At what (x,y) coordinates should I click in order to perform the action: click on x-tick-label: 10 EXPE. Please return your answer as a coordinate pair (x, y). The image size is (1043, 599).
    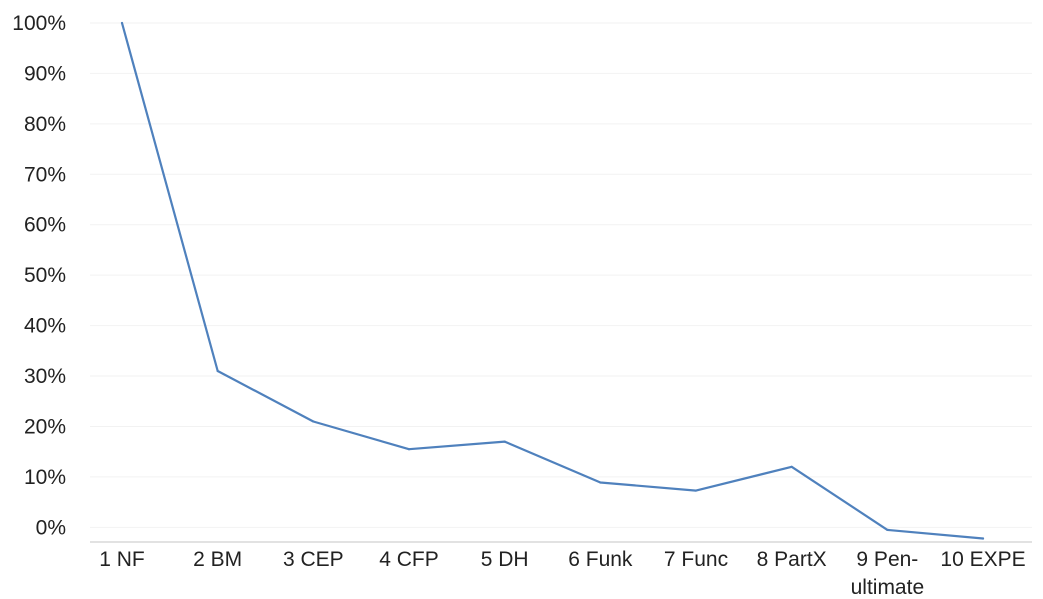
    Looking at the image, I should click on (982, 559).